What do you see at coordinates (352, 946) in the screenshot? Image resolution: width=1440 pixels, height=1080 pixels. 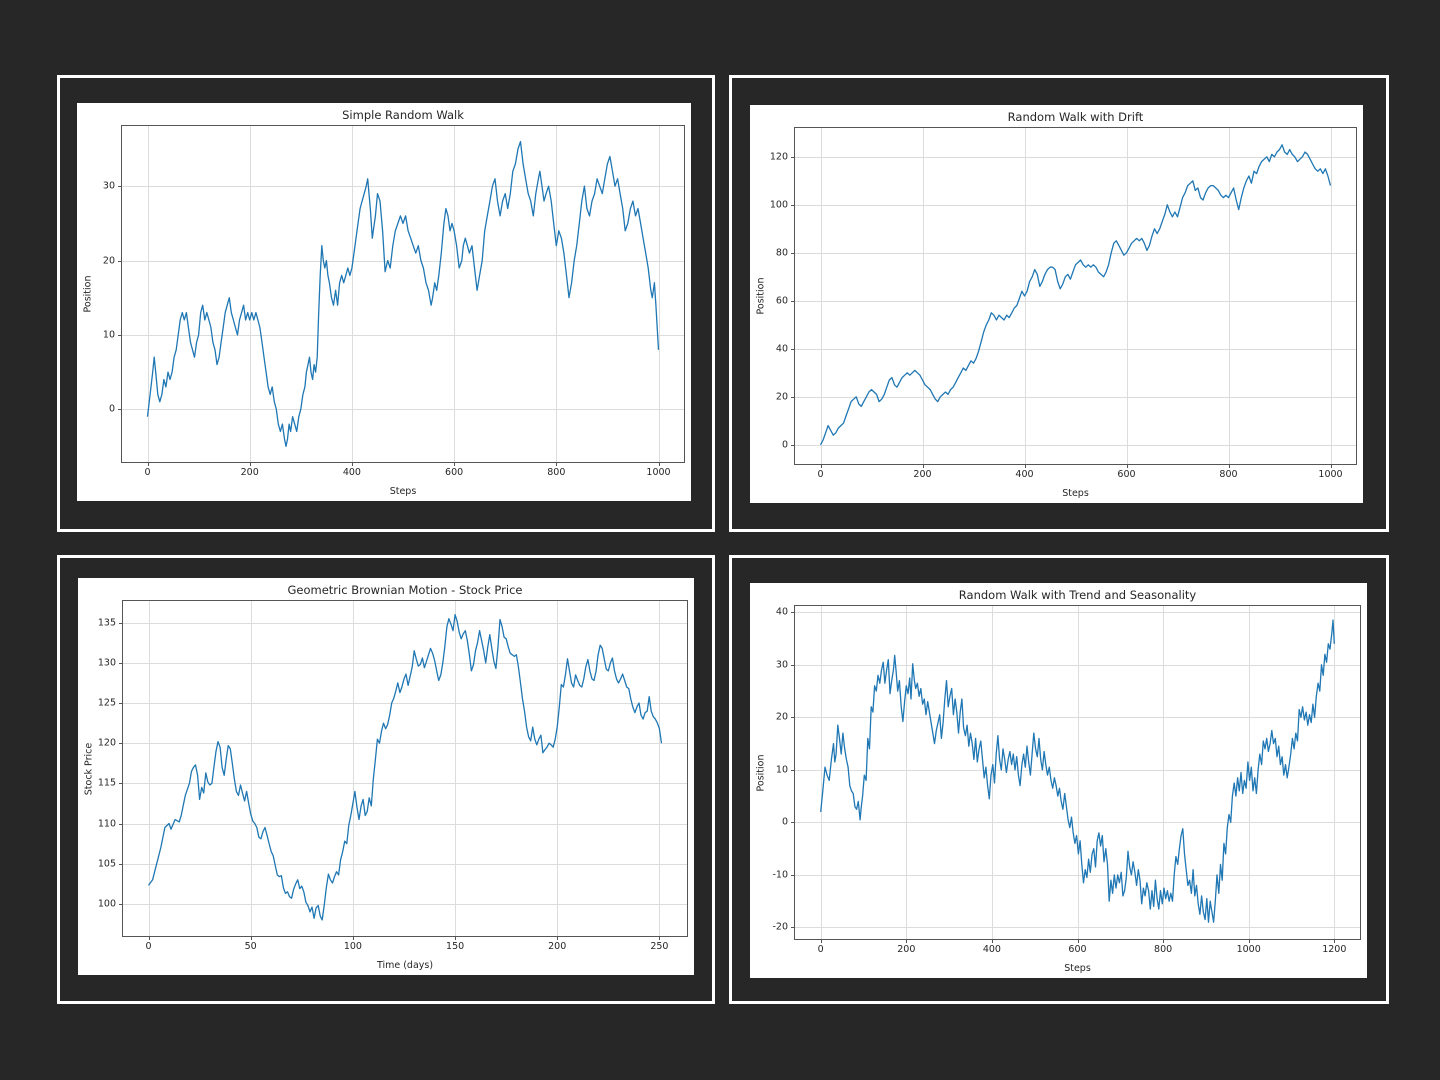 I see `x-tick-label: 100` at bounding box center [352, 946].